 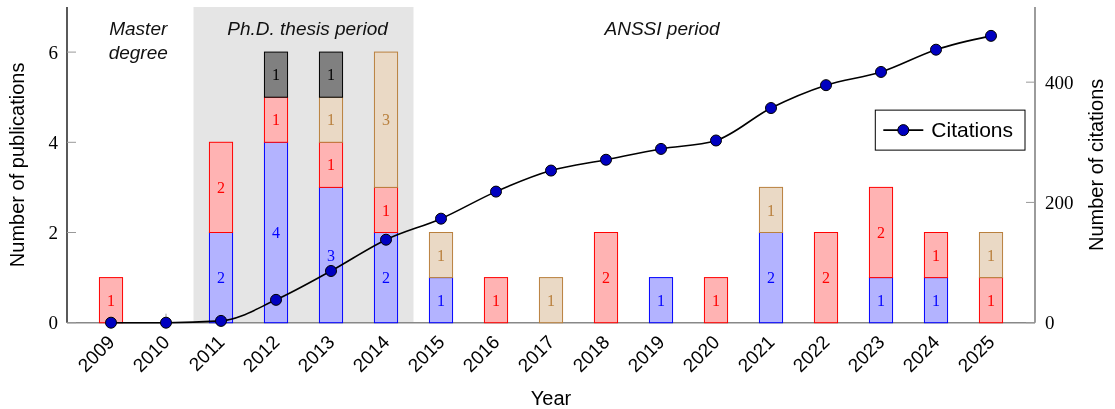 I want to click on band-label: Ph.D. thesis period, so click(x=308, y=28).